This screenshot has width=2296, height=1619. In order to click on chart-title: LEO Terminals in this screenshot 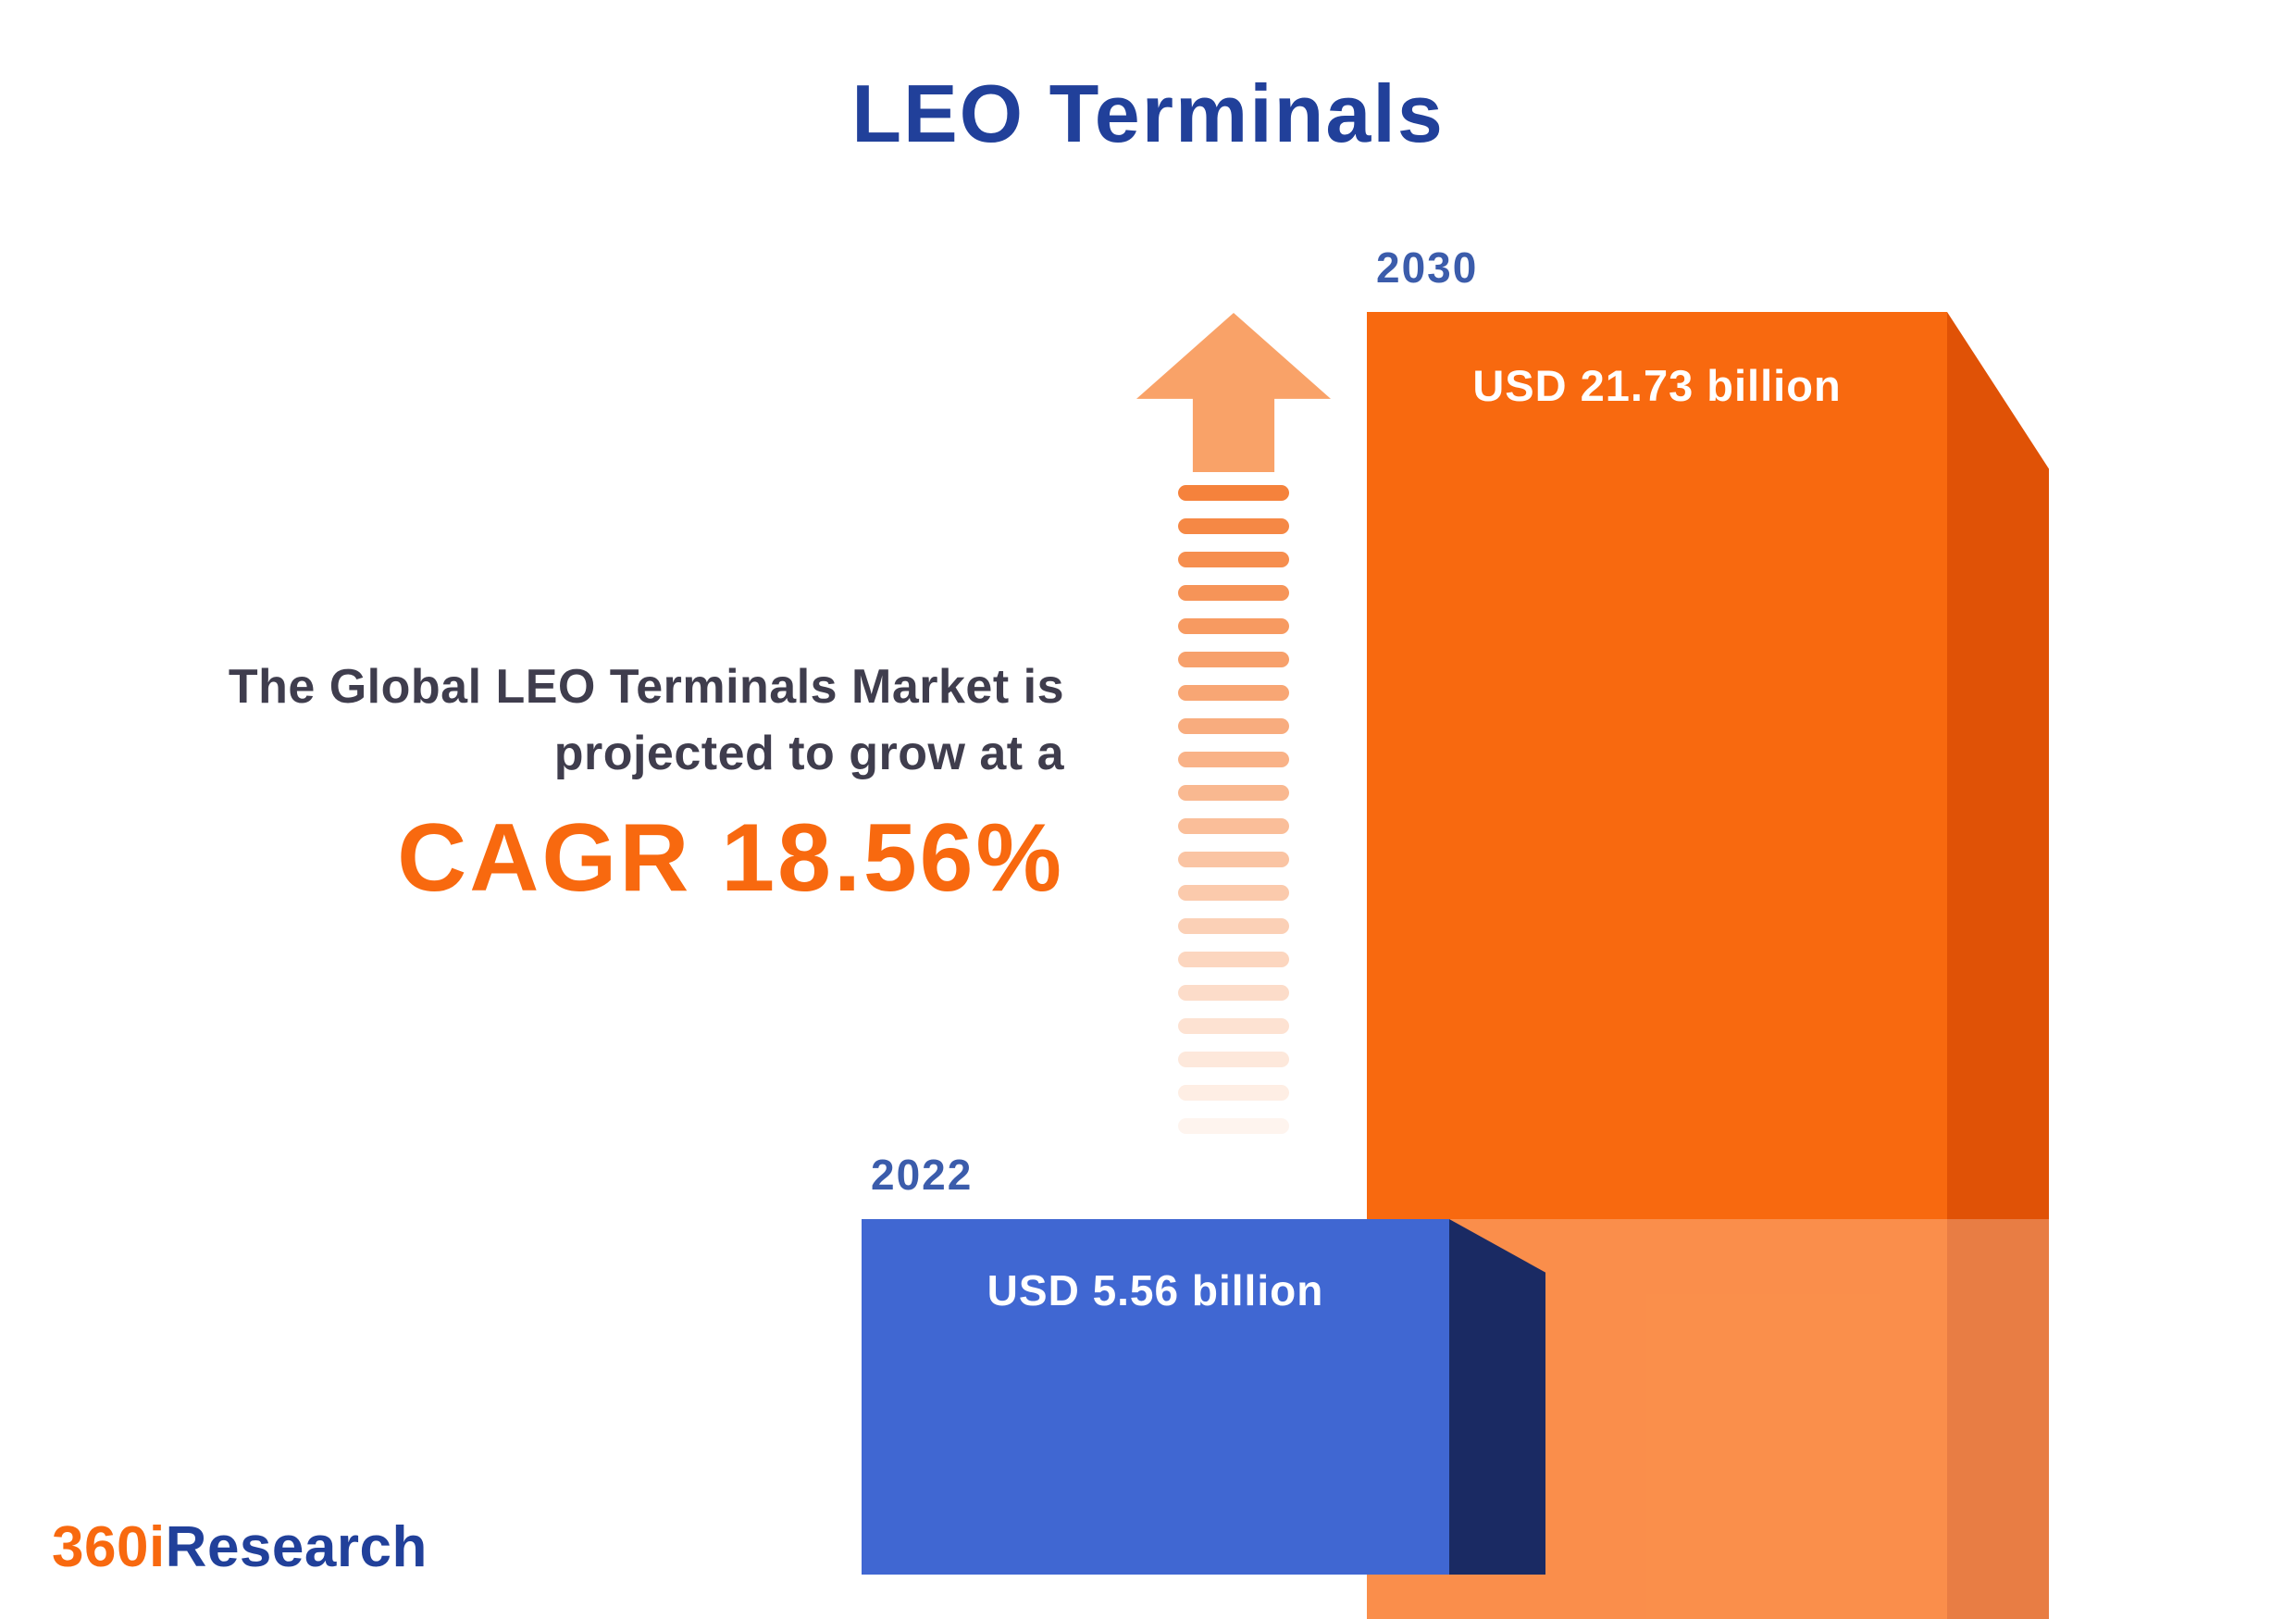, I will do `click(1148, 114)`.